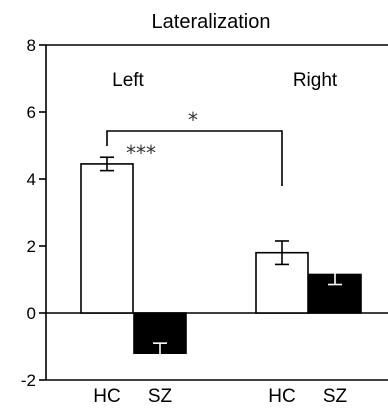 The width and height of the screenshot is (388, 410). What do you see at coordinates (31, 45) in the screenshot?
I see `y-tick-label: 8` at bounding box center [31, 45].